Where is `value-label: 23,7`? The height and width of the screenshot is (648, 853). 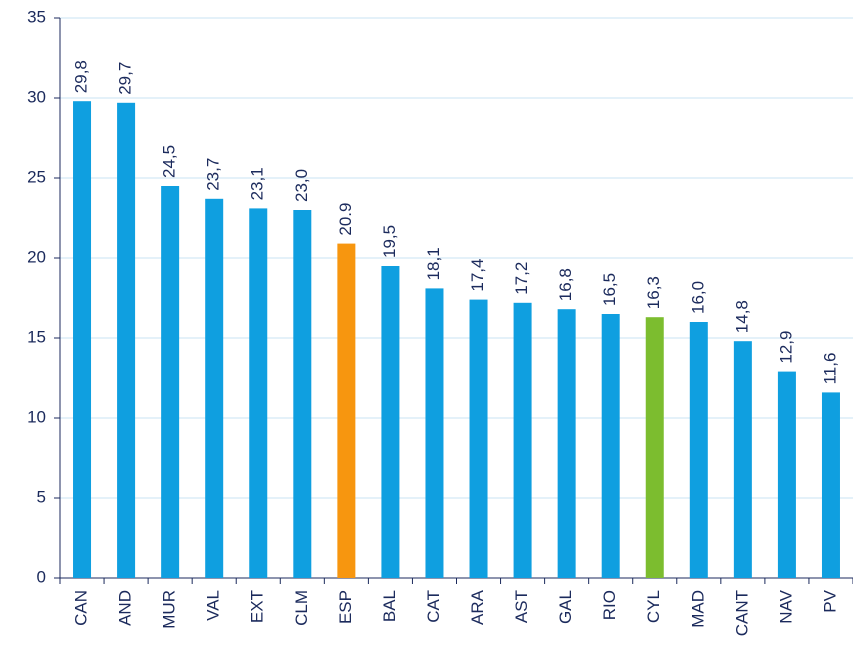 value-label: 23,7 is located at coordinates (213, 174).